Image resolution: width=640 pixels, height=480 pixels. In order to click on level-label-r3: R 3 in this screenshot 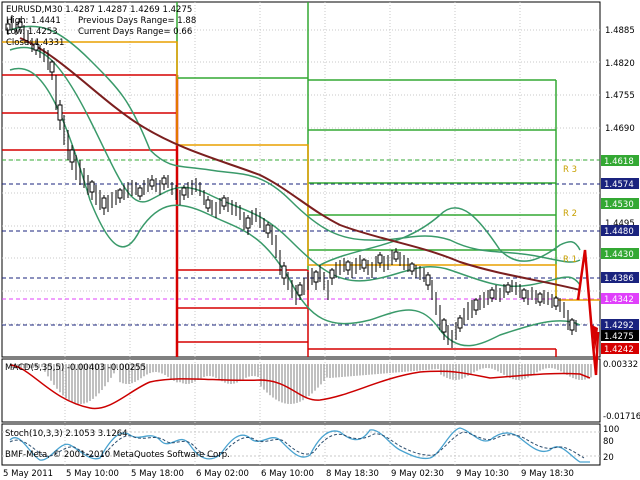, I will do `click(570, 170)`.